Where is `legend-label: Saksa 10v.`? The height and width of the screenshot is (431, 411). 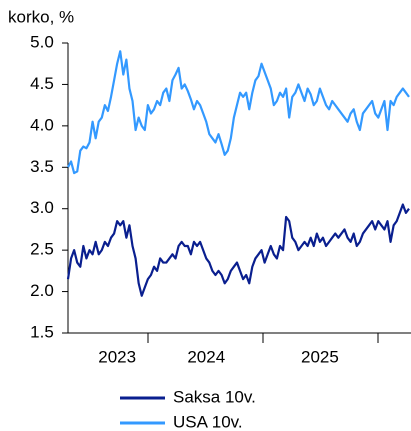
legend-label: Saksa 10v. is located at coordinates (214, 396).